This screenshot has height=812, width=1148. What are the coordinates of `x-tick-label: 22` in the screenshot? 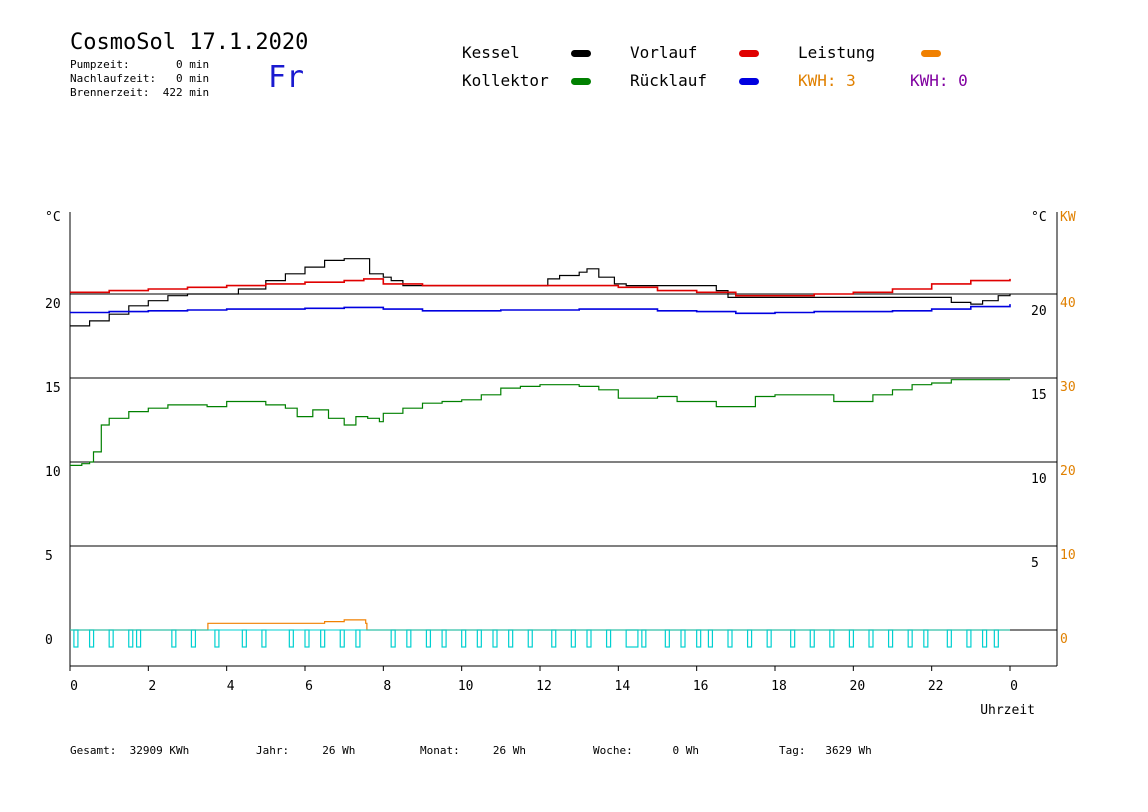 It's located at (936, 686).